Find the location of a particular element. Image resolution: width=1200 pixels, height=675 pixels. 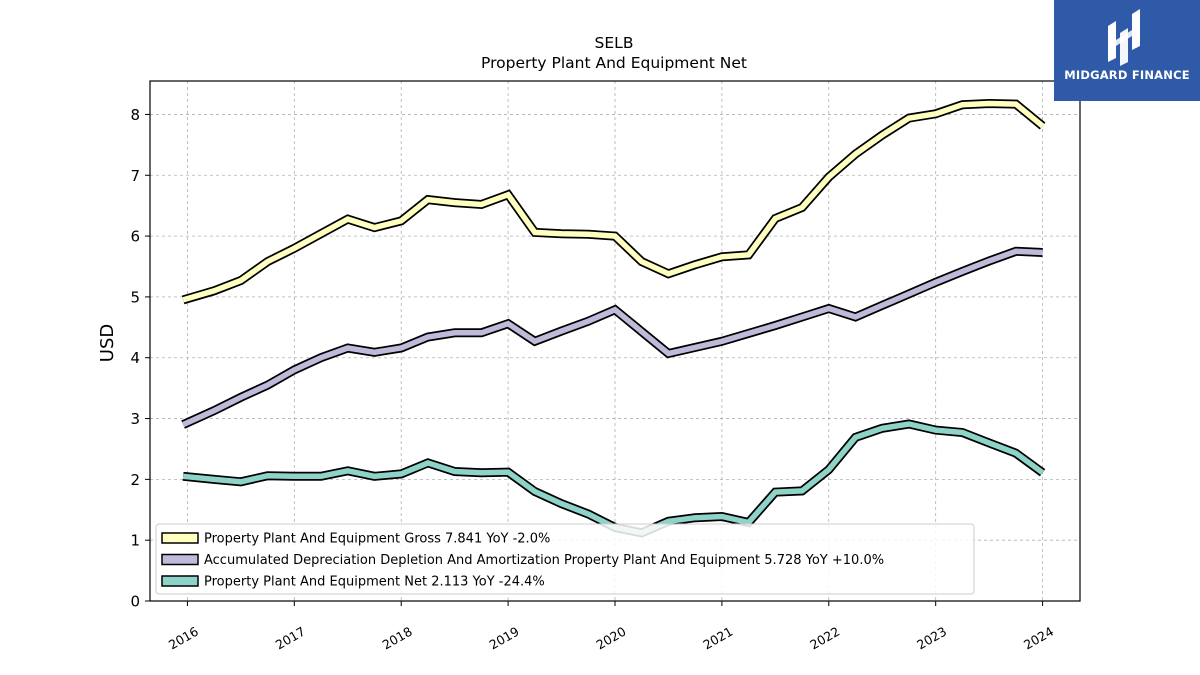

y-tick-label: 2 is located at coordinates (135, 480).